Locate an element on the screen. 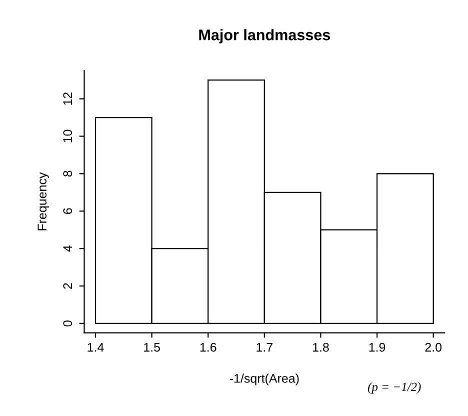  y-tick-label: 0 is located at coordinates (67, 323).